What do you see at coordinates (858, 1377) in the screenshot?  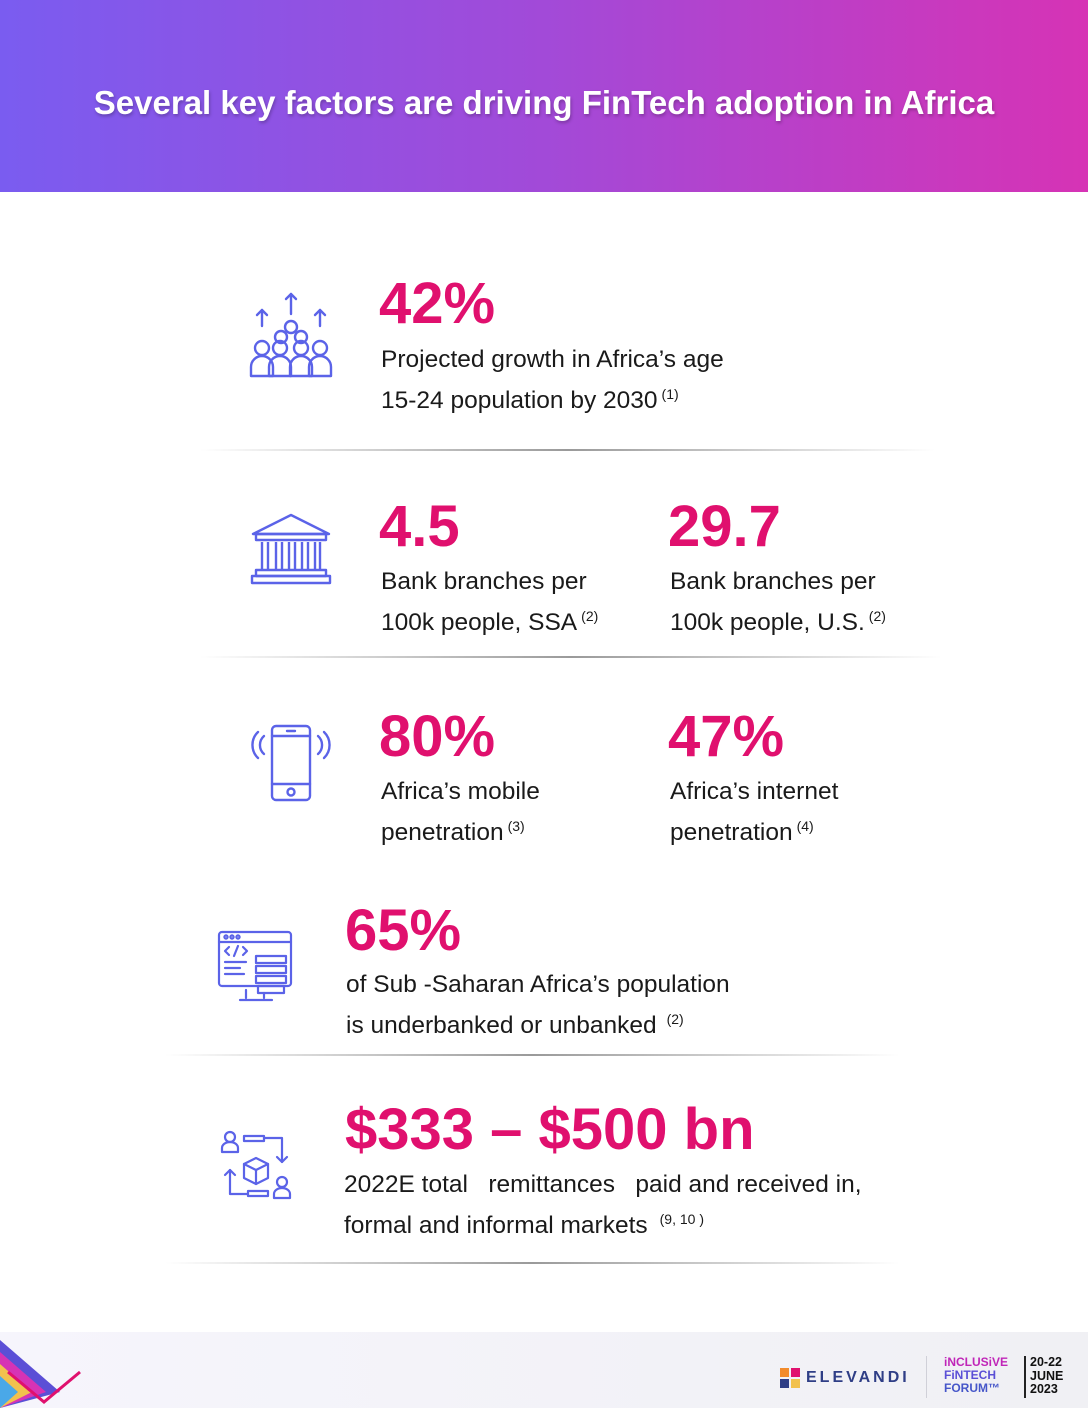 I see `elevandi-brand: ELEVANDI` at bounding box center [858, 1377].